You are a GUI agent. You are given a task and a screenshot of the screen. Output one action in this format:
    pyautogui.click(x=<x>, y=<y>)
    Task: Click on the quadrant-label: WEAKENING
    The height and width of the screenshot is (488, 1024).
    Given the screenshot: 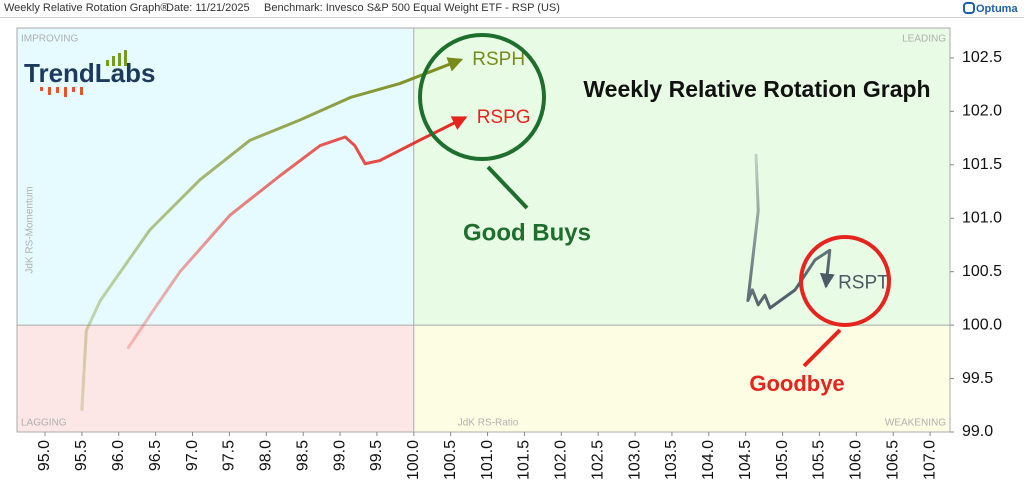 What is the action you would take?
    pyautogui.click(x=915, y=423)
    